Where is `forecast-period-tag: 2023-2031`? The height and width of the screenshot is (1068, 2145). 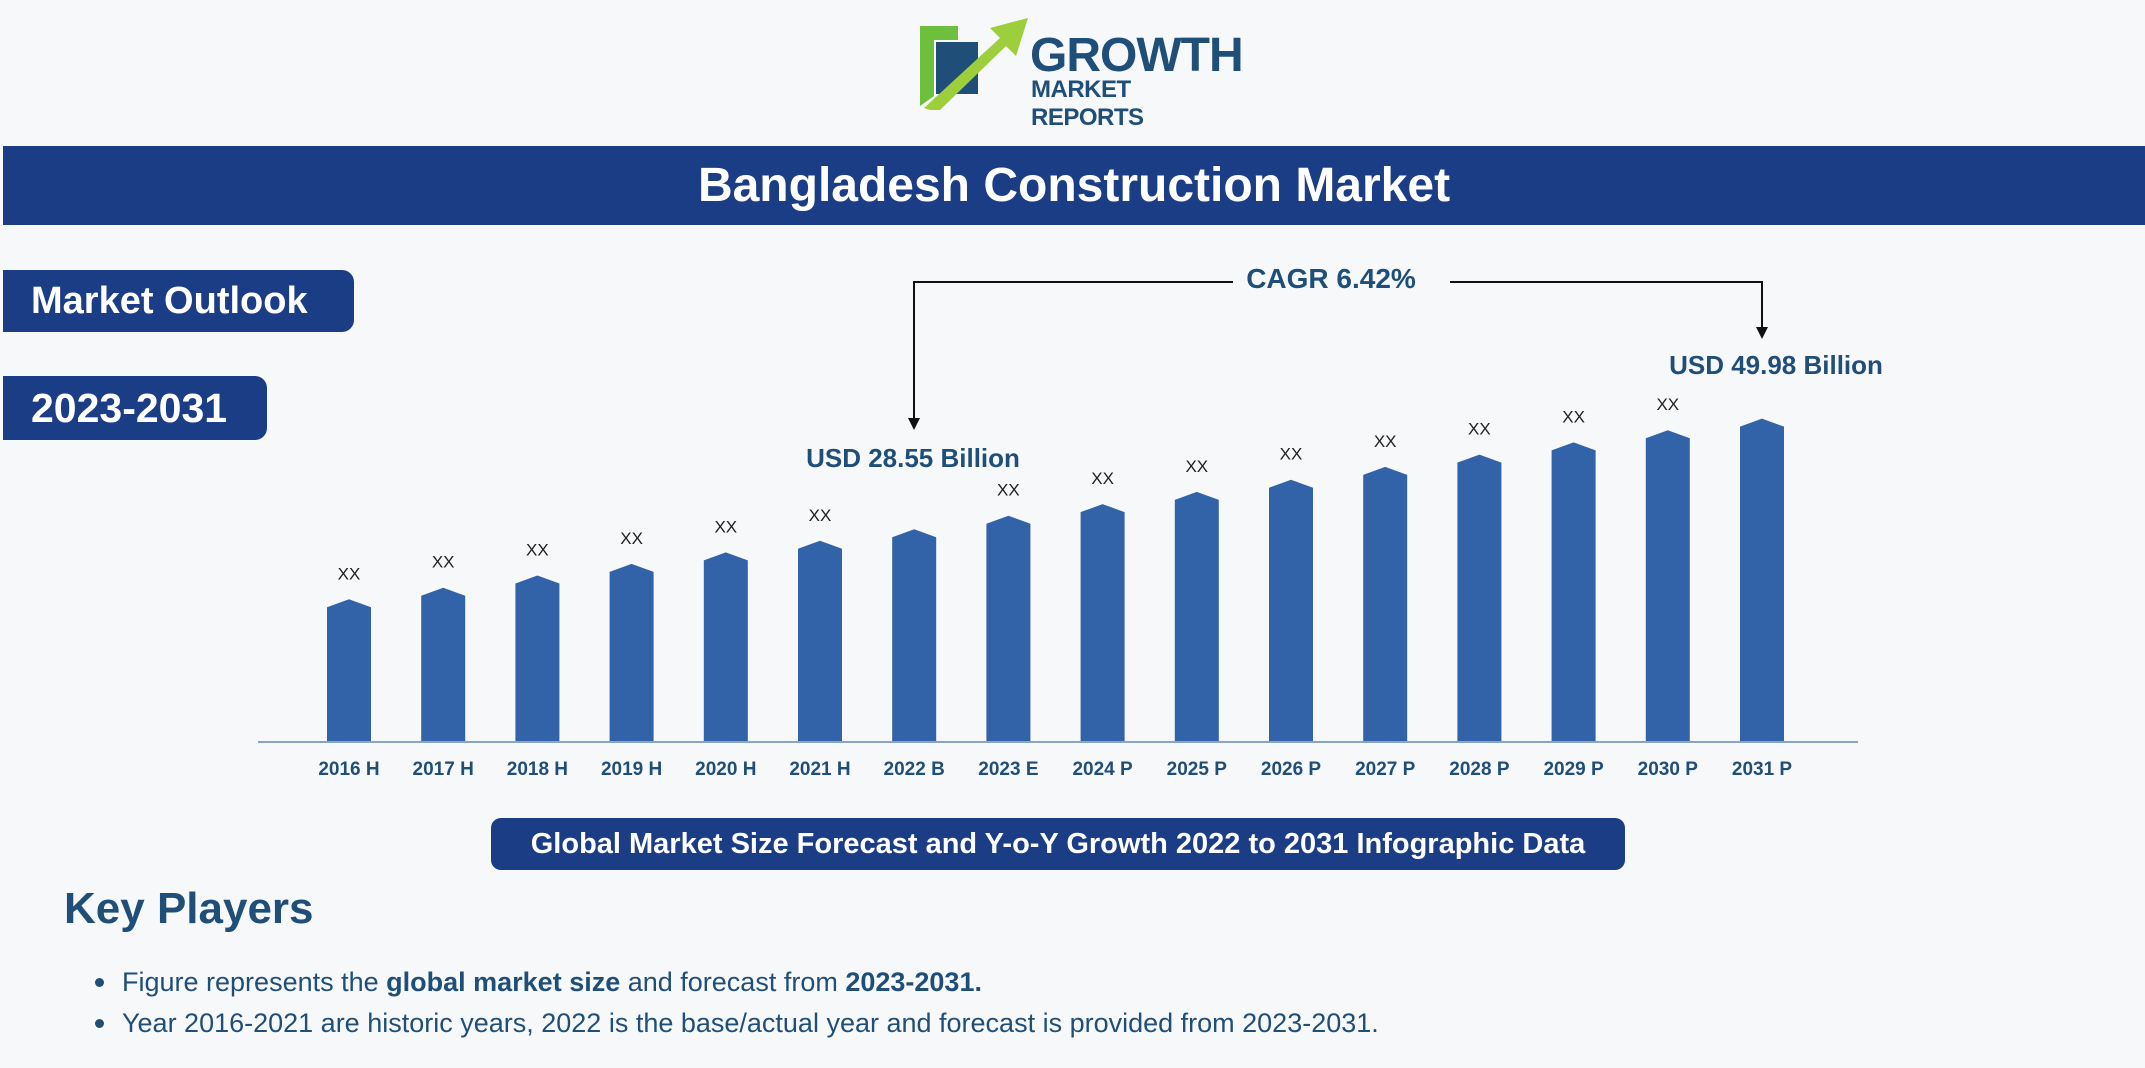
forecast-period-tag: 2023-2031 is located at coordinates (135, 408).